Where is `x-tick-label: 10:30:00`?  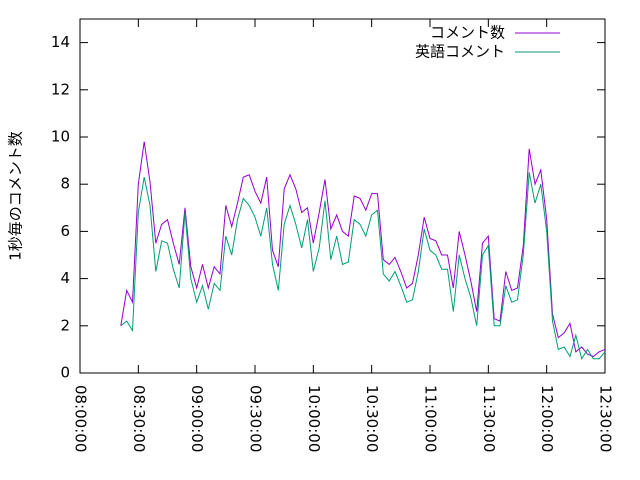
x-tick-label: 10:30:00 is located at coordinates (372, 418).